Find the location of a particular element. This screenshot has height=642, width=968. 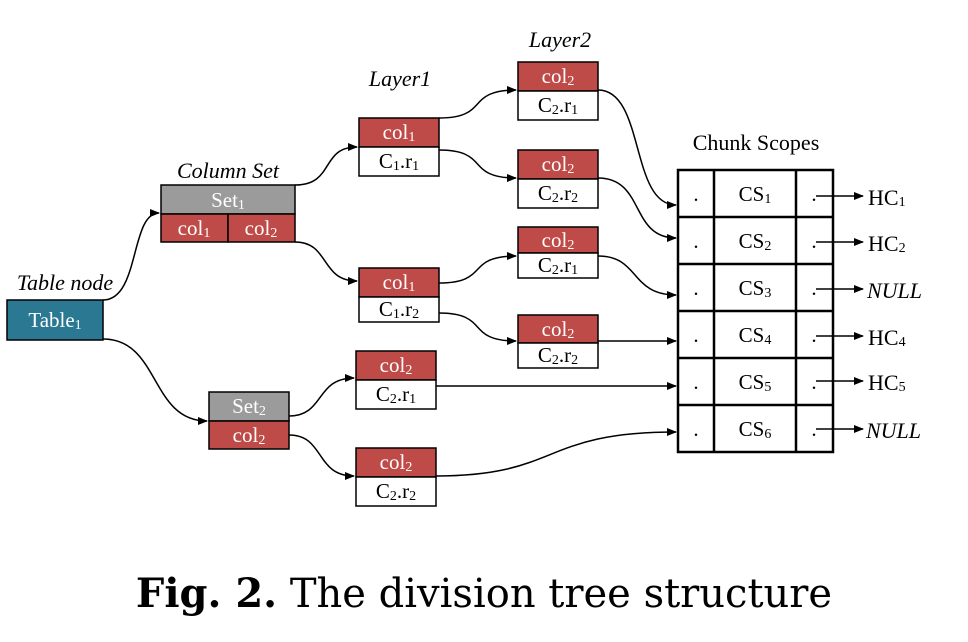

svg-text: CS3 is located at coordinates (755, 288).